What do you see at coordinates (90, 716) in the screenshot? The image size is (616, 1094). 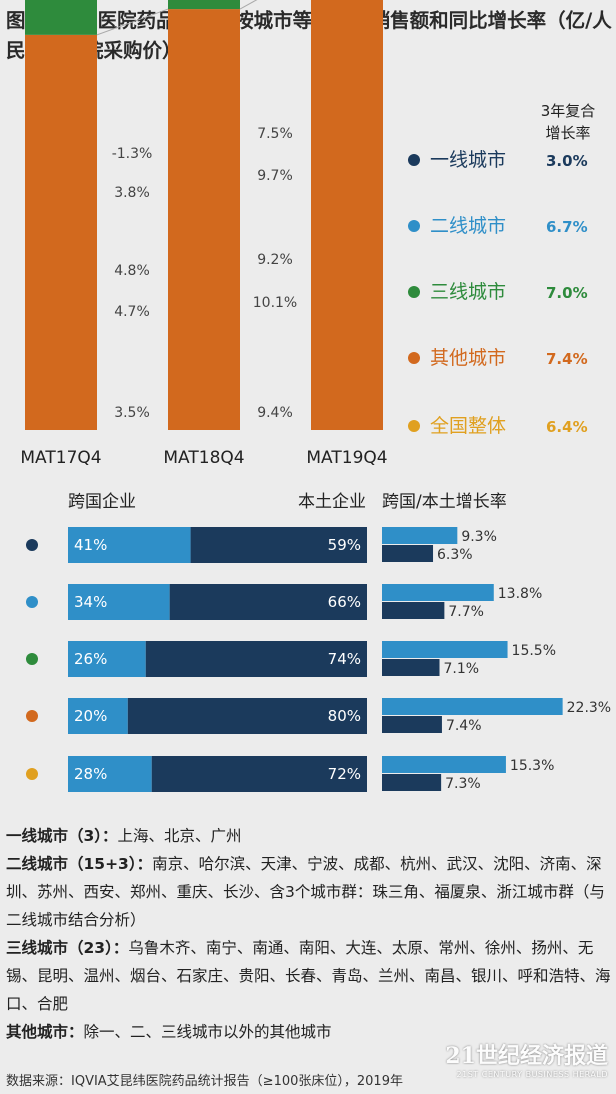 I see `mnc-share-label: 20%` at bounding box center [90, 716].